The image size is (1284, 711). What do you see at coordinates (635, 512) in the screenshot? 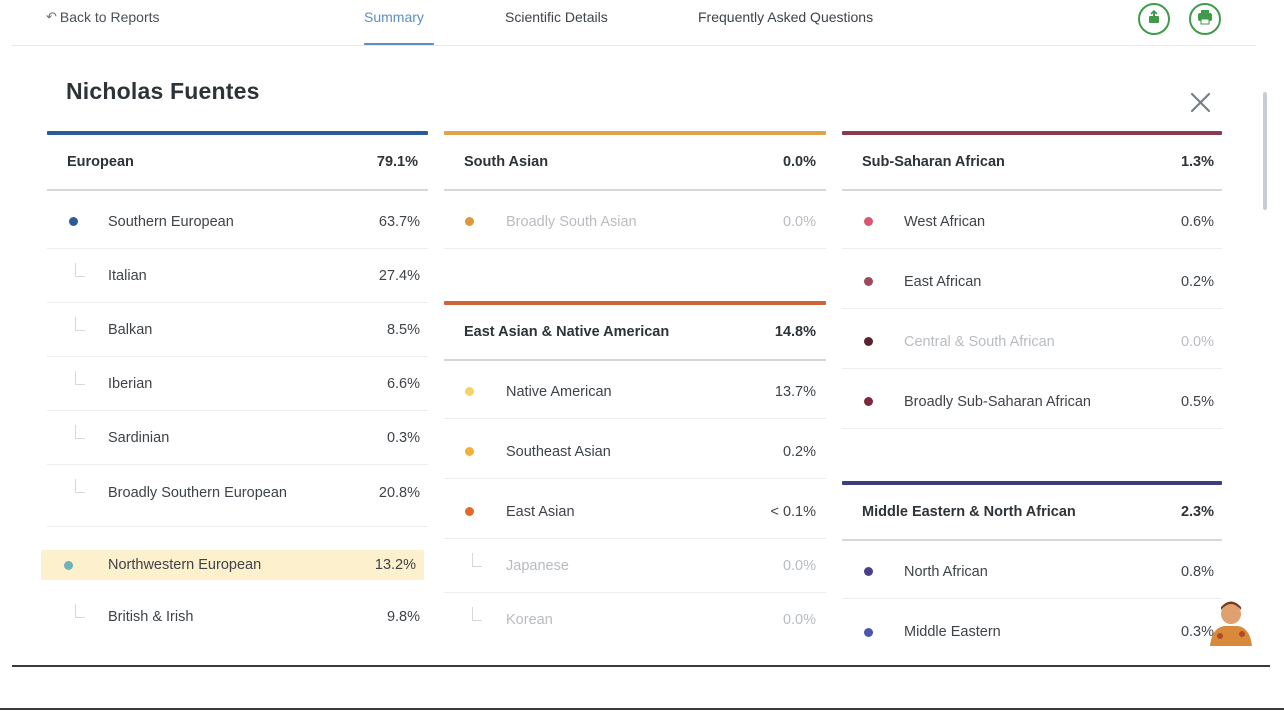
I see `ancestry-row-east-asian: East Asian < 0.1%` at bounding box center [635, 512].